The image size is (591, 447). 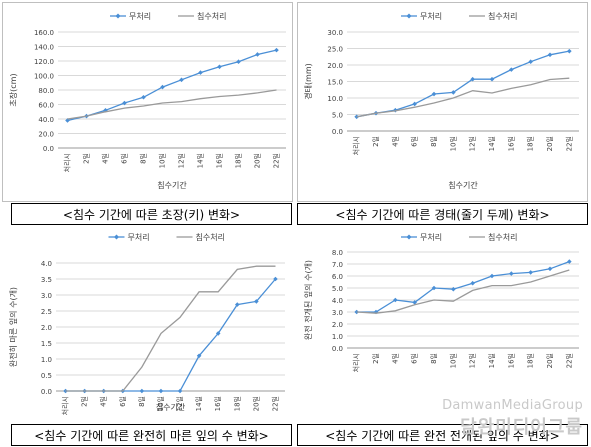 What do you see at coordinates (452, 143) in the screenshot?
I see `x-tick-label: 10일` at bounding box center [452, 143].